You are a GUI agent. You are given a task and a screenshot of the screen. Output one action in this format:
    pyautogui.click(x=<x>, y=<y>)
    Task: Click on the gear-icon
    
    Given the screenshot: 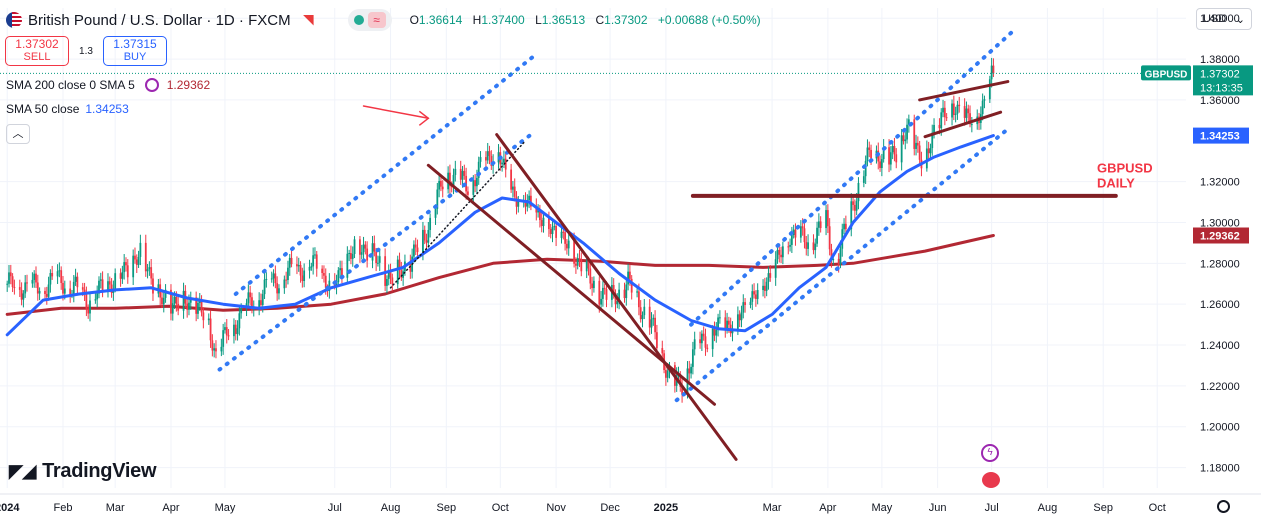 What is the action you would take?
    pyautogui.click(x=1223, y=506)
    